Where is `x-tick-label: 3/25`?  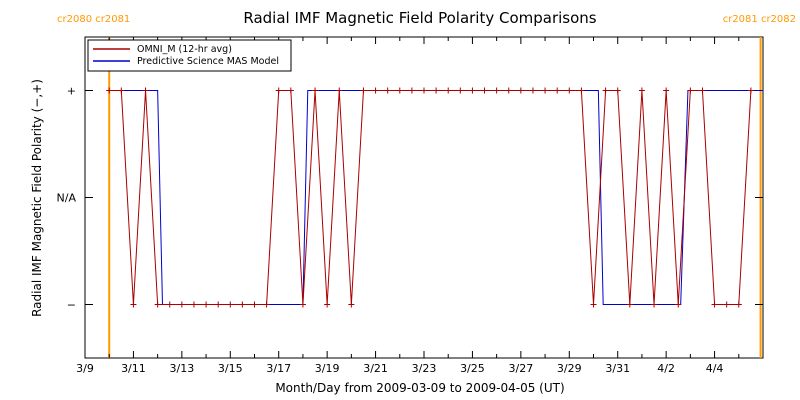 x-tick-label: 3/25 is located at coordinates (472, 368).